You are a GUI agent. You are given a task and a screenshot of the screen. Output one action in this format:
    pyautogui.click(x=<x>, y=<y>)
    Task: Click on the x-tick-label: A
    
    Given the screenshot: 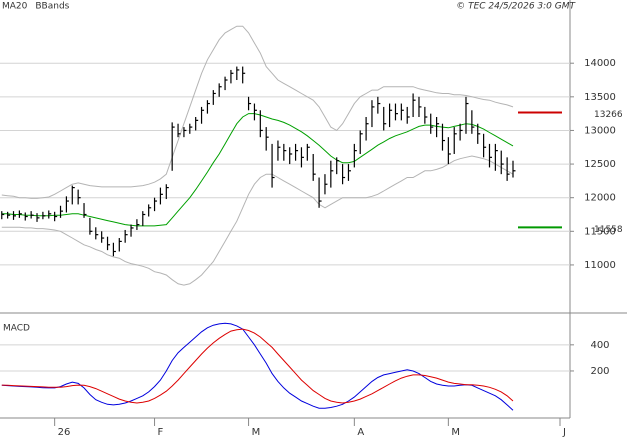 What is the action you would take?
    pyautogui.click(x=360, y=432)
    